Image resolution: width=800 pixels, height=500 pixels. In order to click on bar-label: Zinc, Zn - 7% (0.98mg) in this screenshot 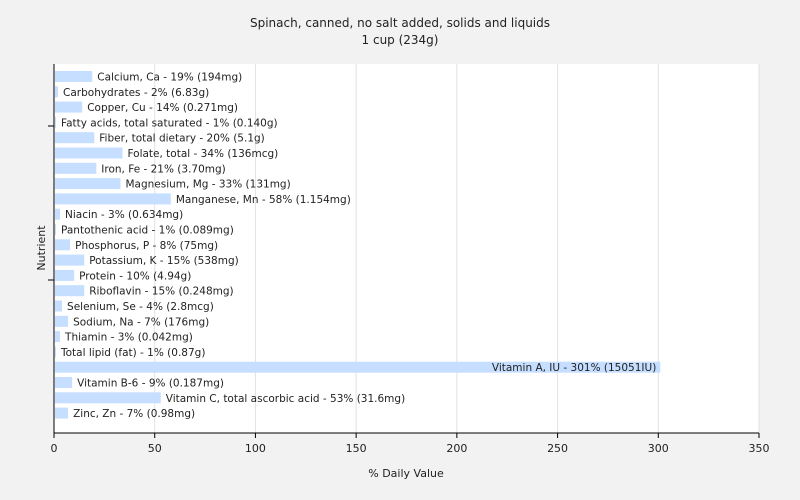, I will do `click(134, 414)`.